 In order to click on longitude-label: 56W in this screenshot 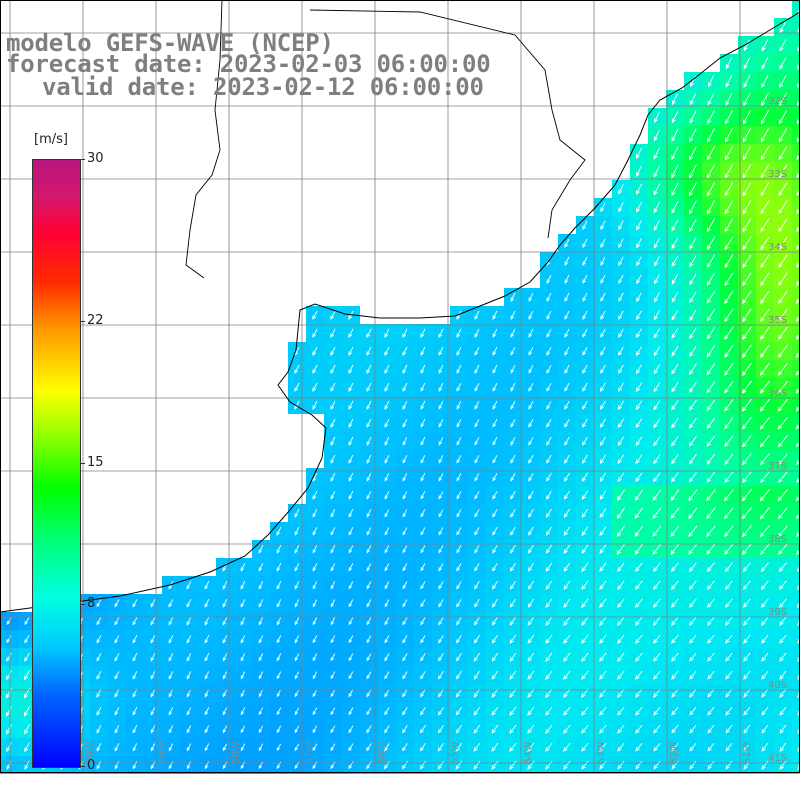, I will do `click(382, 752)`.